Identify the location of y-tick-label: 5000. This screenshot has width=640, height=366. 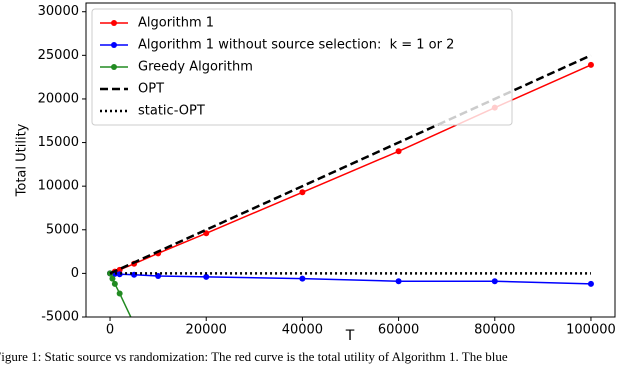
(62, 229).